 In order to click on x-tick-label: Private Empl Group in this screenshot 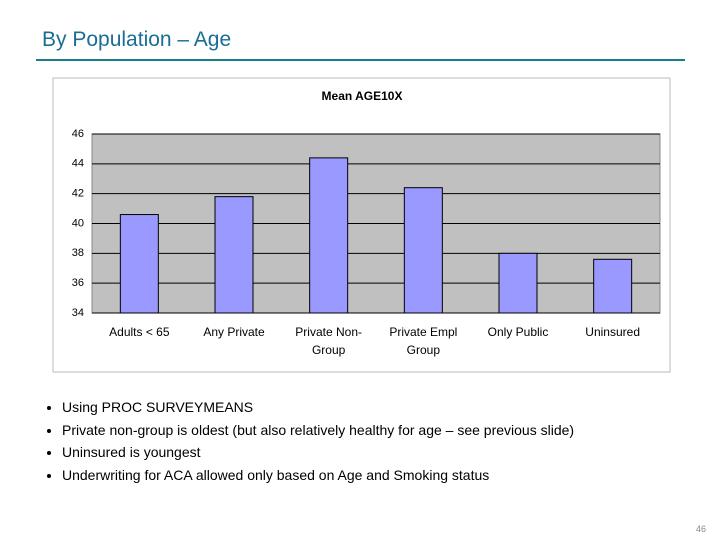, I will do `click(423, 341)`.